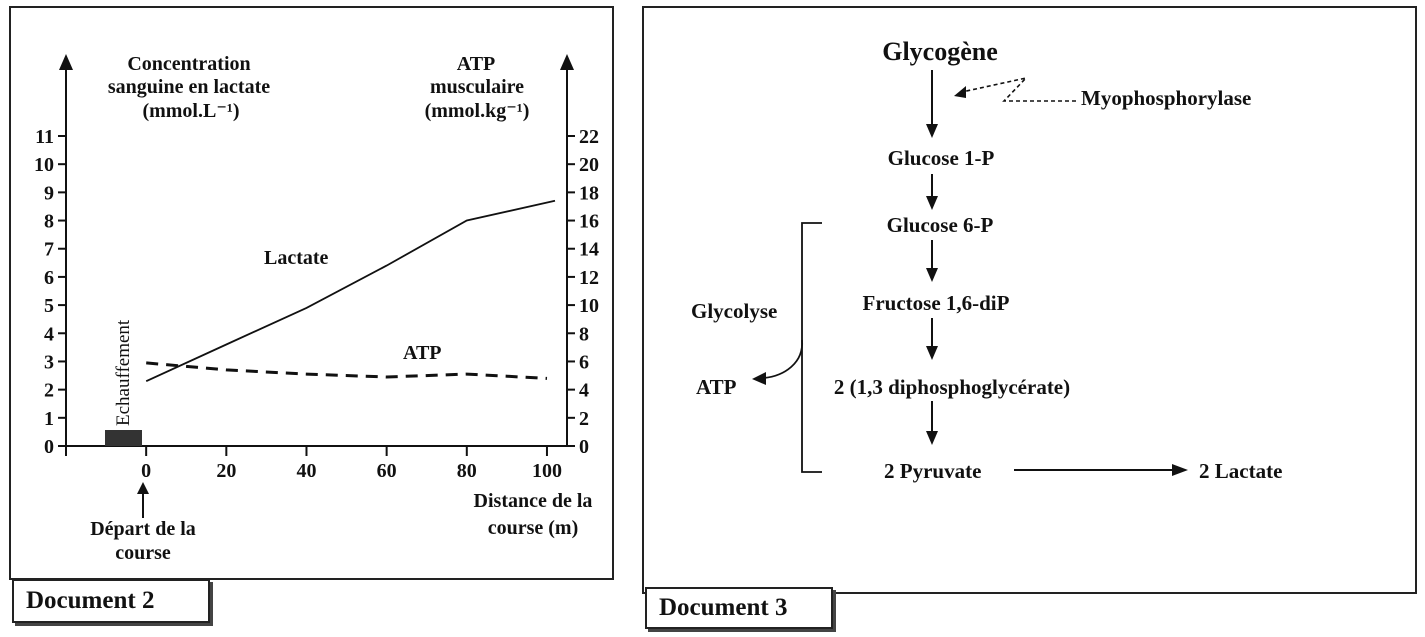  Describe the element at coordinates (936, 303) in the screenshot. I see `fructose-16-dip-node: Fructose 1,6-diP` at that location.